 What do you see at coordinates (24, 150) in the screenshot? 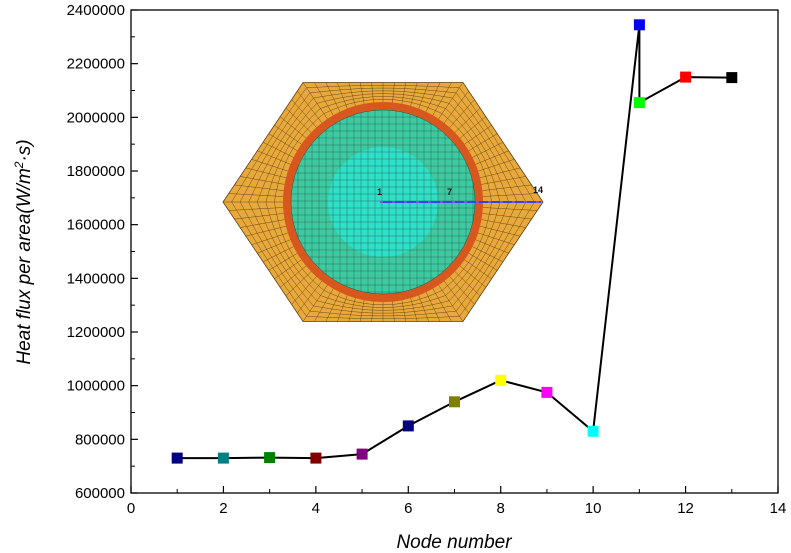
I see `y-axis-title-end: ·s)` at bounding box center [24, 150].